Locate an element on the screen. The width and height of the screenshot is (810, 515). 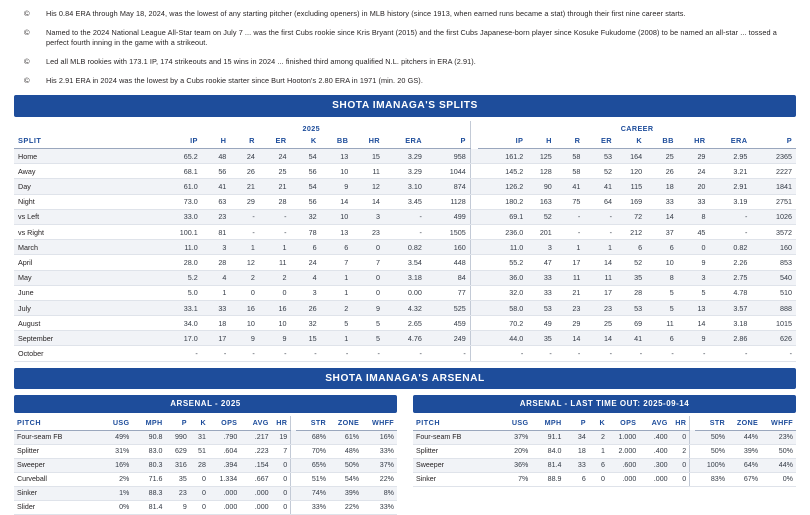
arsenal-2025-header-k: K is located at coordinates (199, 423).